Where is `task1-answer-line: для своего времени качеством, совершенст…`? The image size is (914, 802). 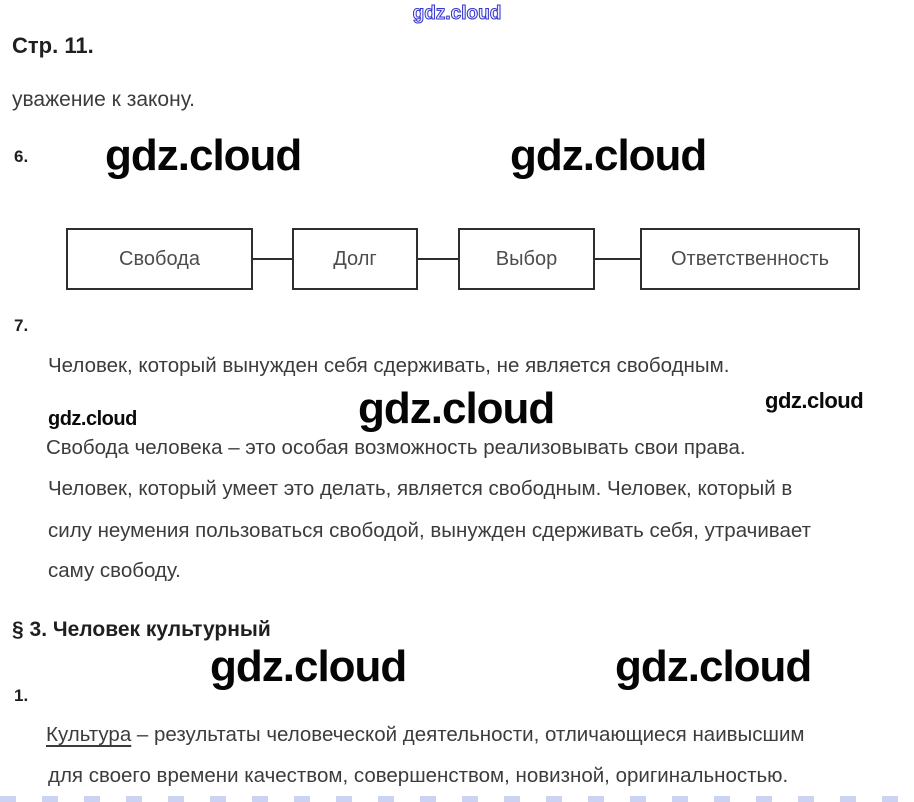
task1-answer-line: для своего времени качеством, совершенст… is located at coordinates (418, 775).